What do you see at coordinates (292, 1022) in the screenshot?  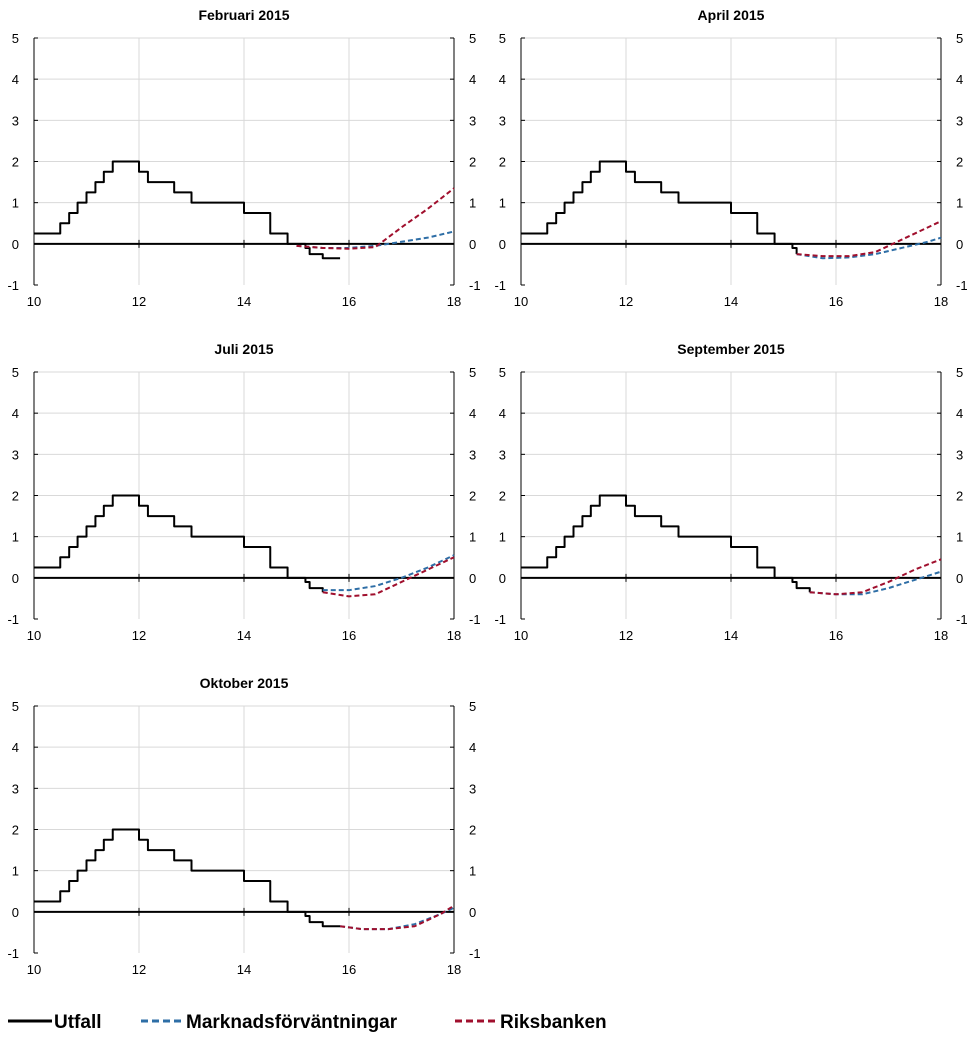 I see `legend-label-market: Marknadsförväntningar` at bounding box center [292, 1022].